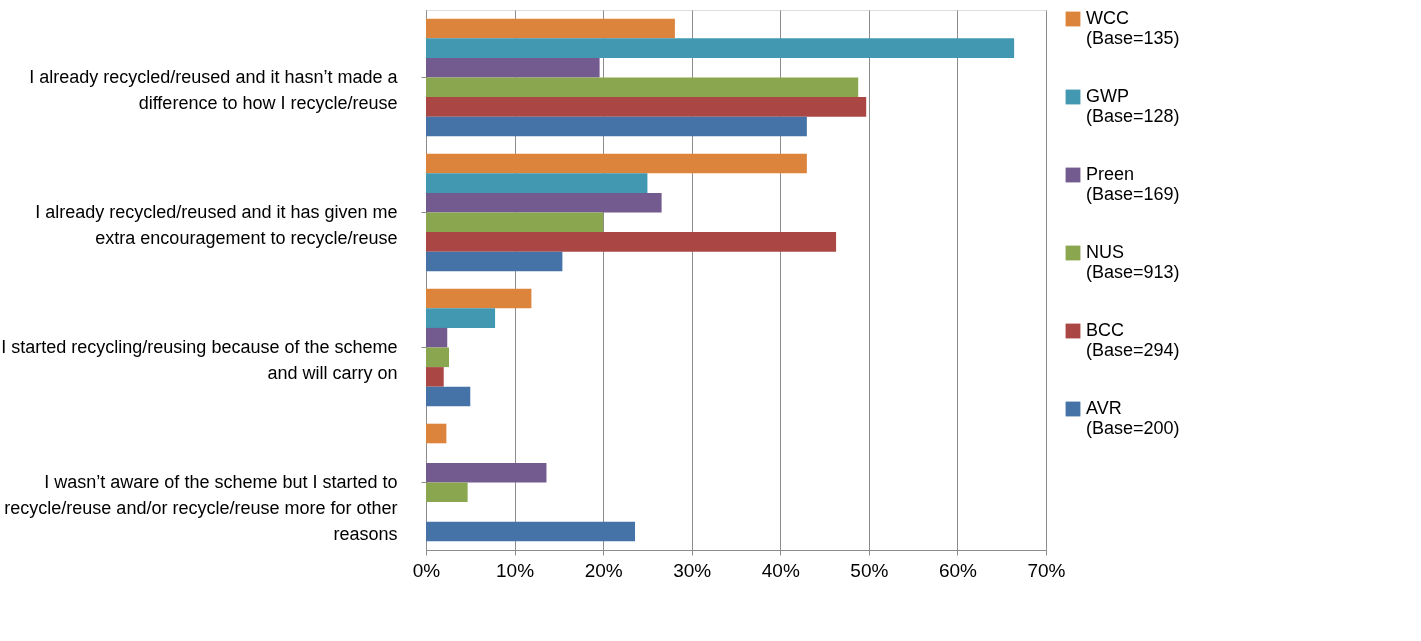 Image resolution: width=1421 pixels, height=641 pixels. Describe the element at coordinates (1046, 570) in the screenshot. I see `x-tick-label: 70%` at that location.